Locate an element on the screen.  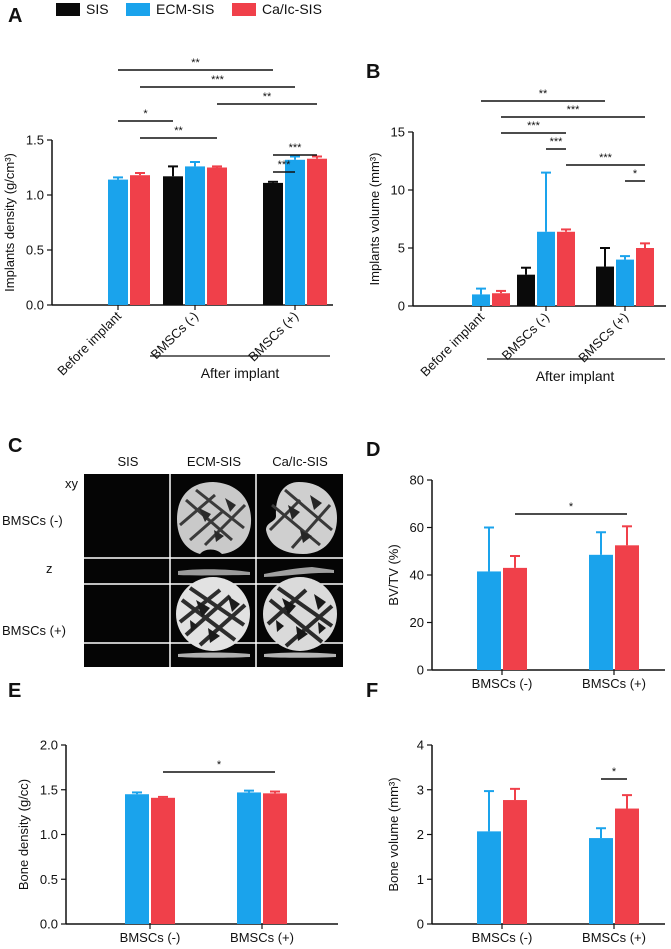
y-tick-label-e-0: 0.0 is located at coordinates (49, 924).